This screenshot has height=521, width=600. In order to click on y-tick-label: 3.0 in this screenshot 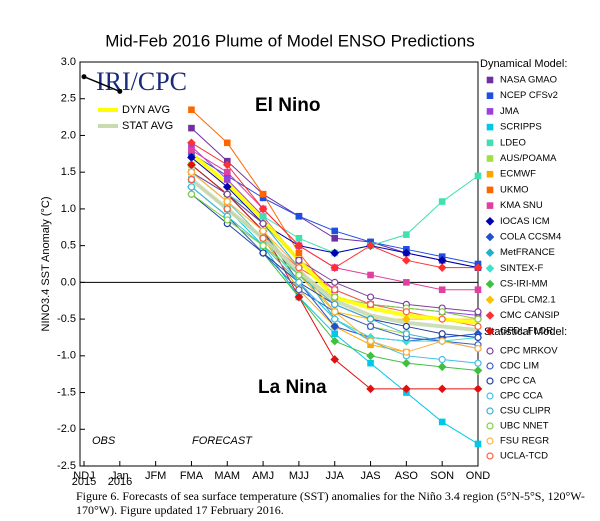, I will do `click(68, 62)`.